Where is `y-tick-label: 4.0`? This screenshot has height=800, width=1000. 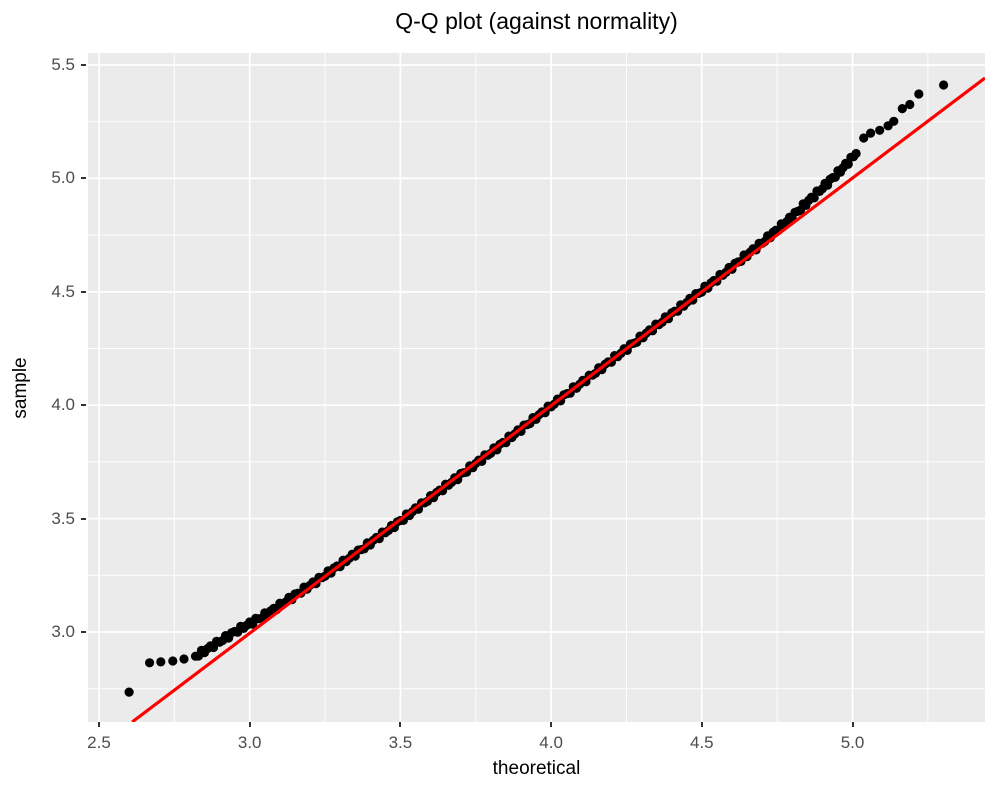
y-tick-label: 4.0 is located at coordinates (63, 405).